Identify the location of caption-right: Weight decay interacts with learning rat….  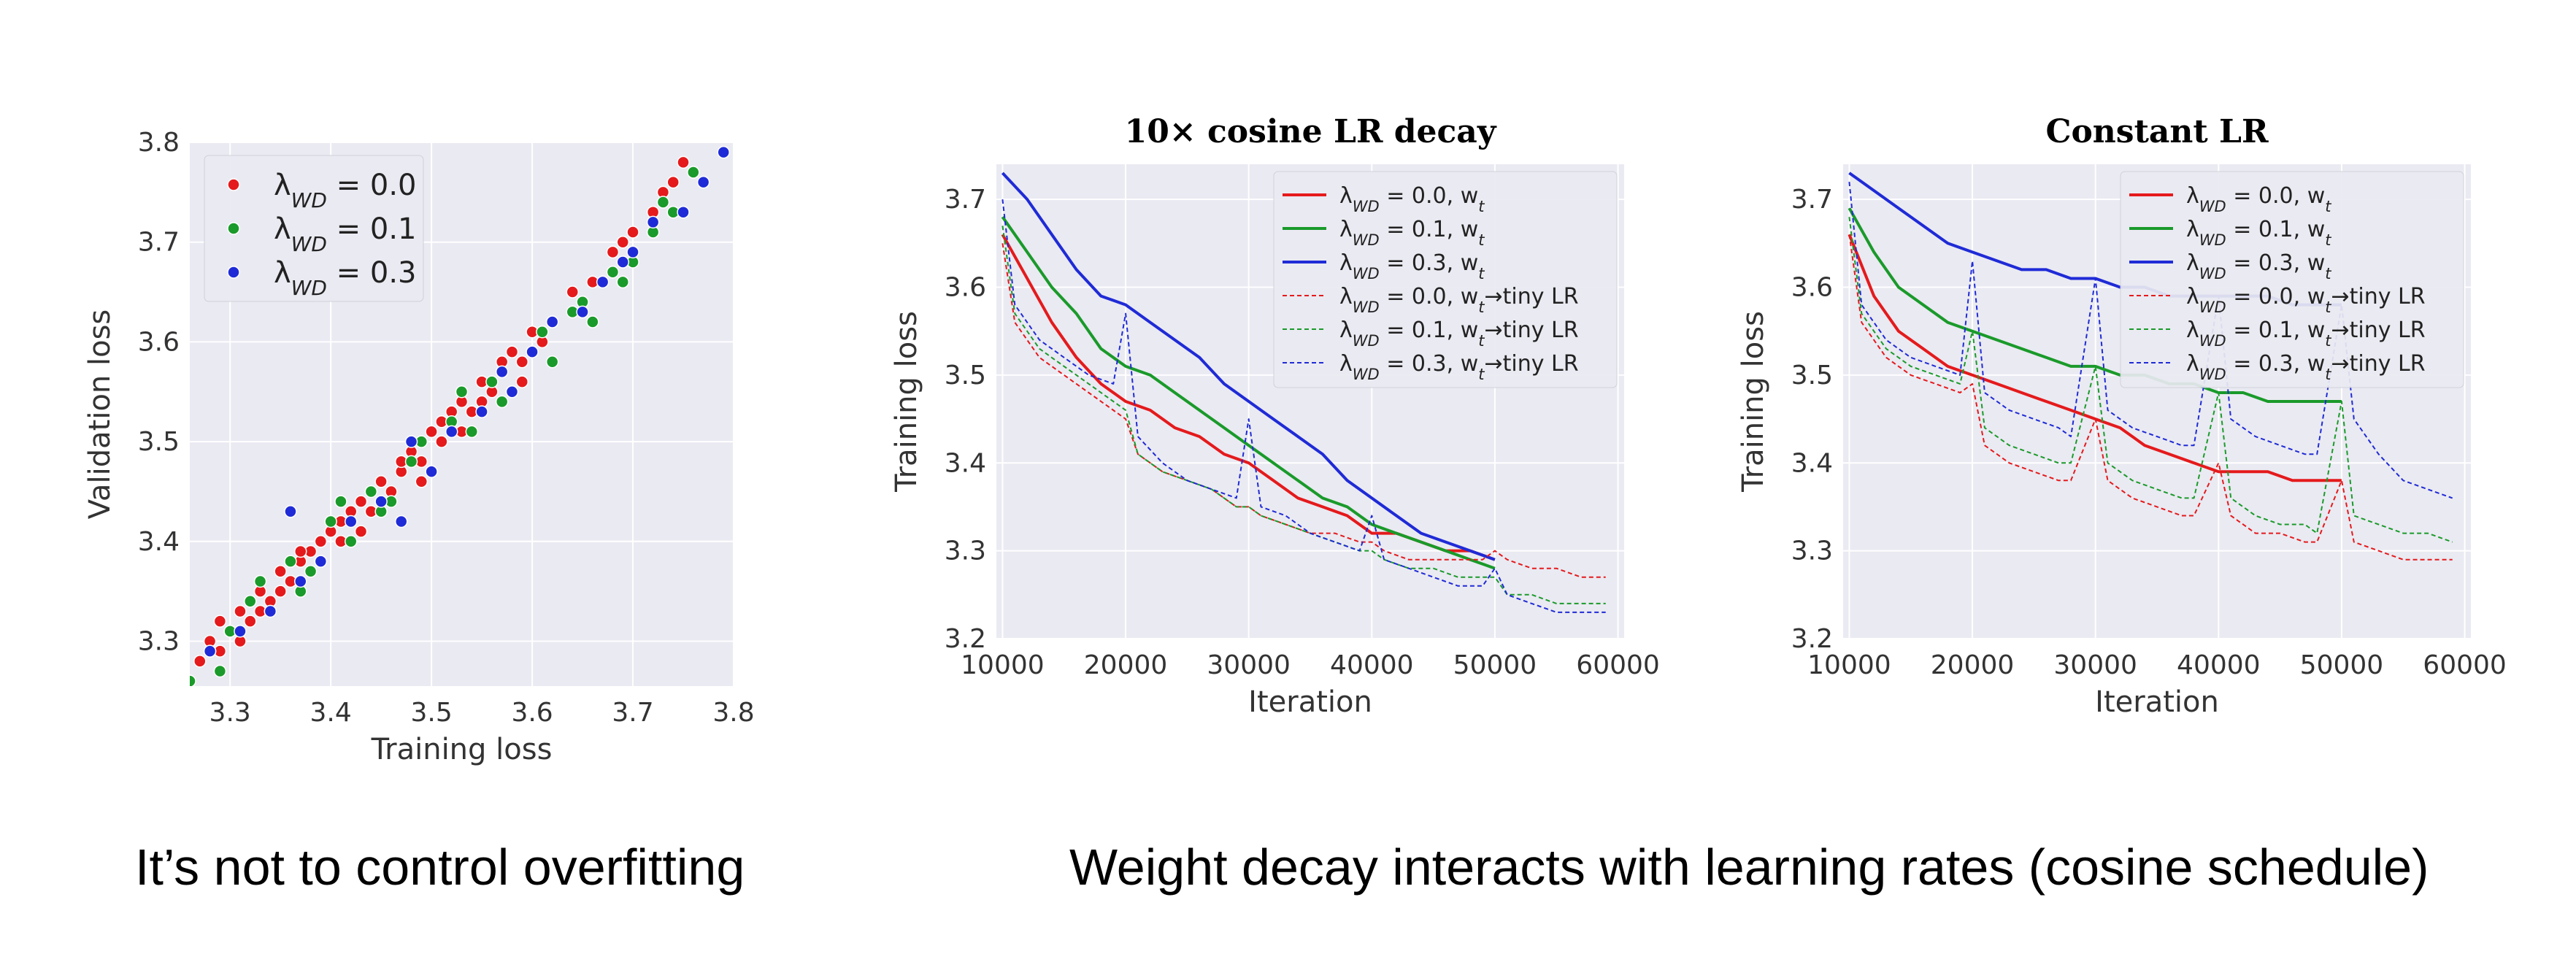
(1749, 867).